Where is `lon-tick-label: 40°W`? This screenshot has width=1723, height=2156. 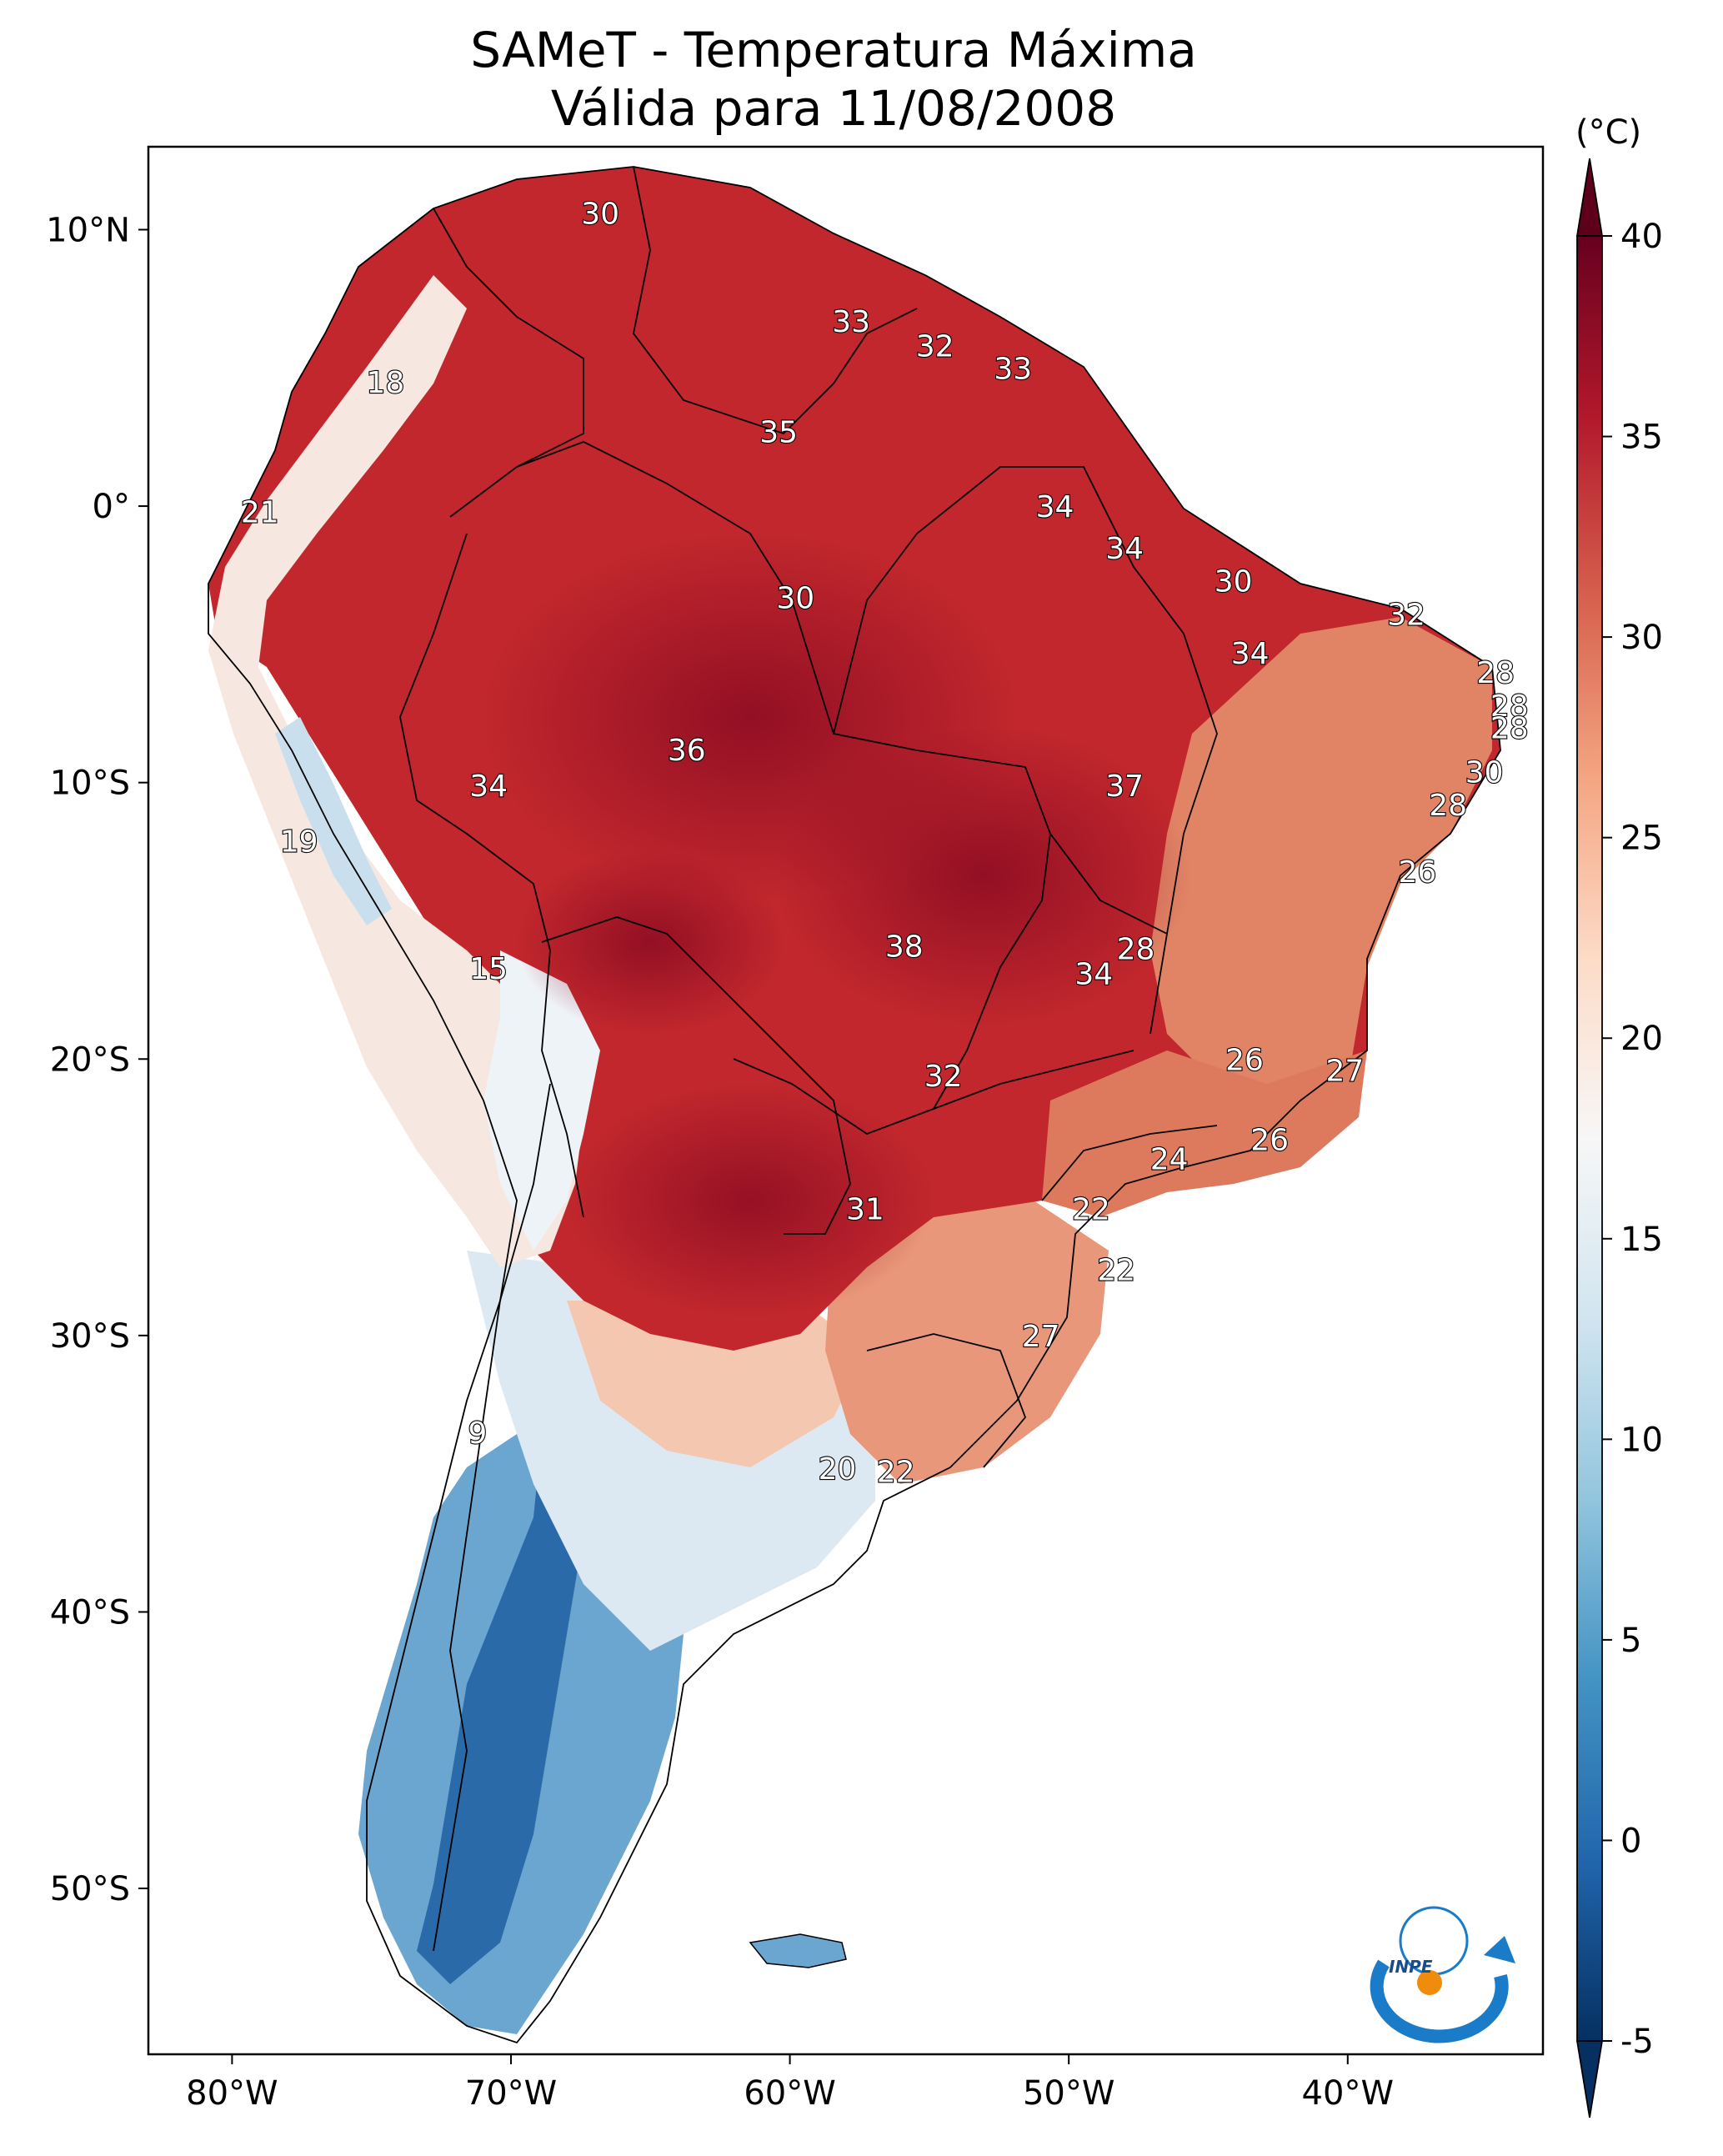
lon-tick-label: 40°W is located at coordinates (1348, 2093).